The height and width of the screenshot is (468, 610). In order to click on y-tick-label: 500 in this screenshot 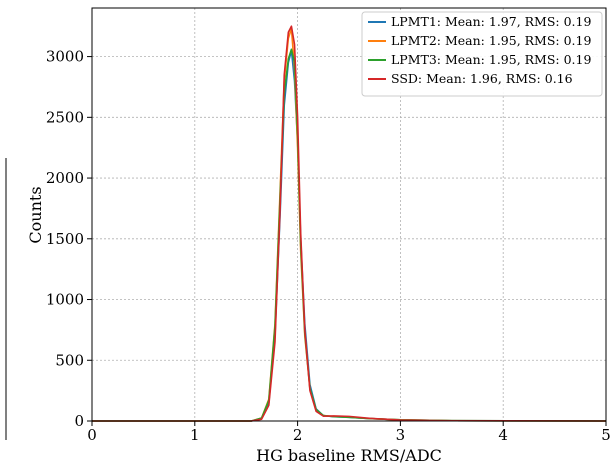, I will do `click(69, 360)`.